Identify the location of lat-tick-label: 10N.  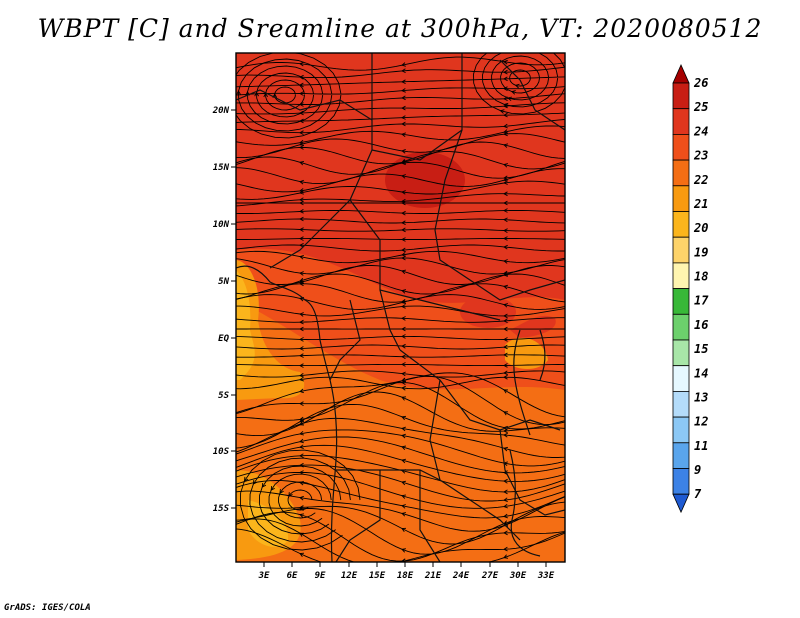
(221, 225).